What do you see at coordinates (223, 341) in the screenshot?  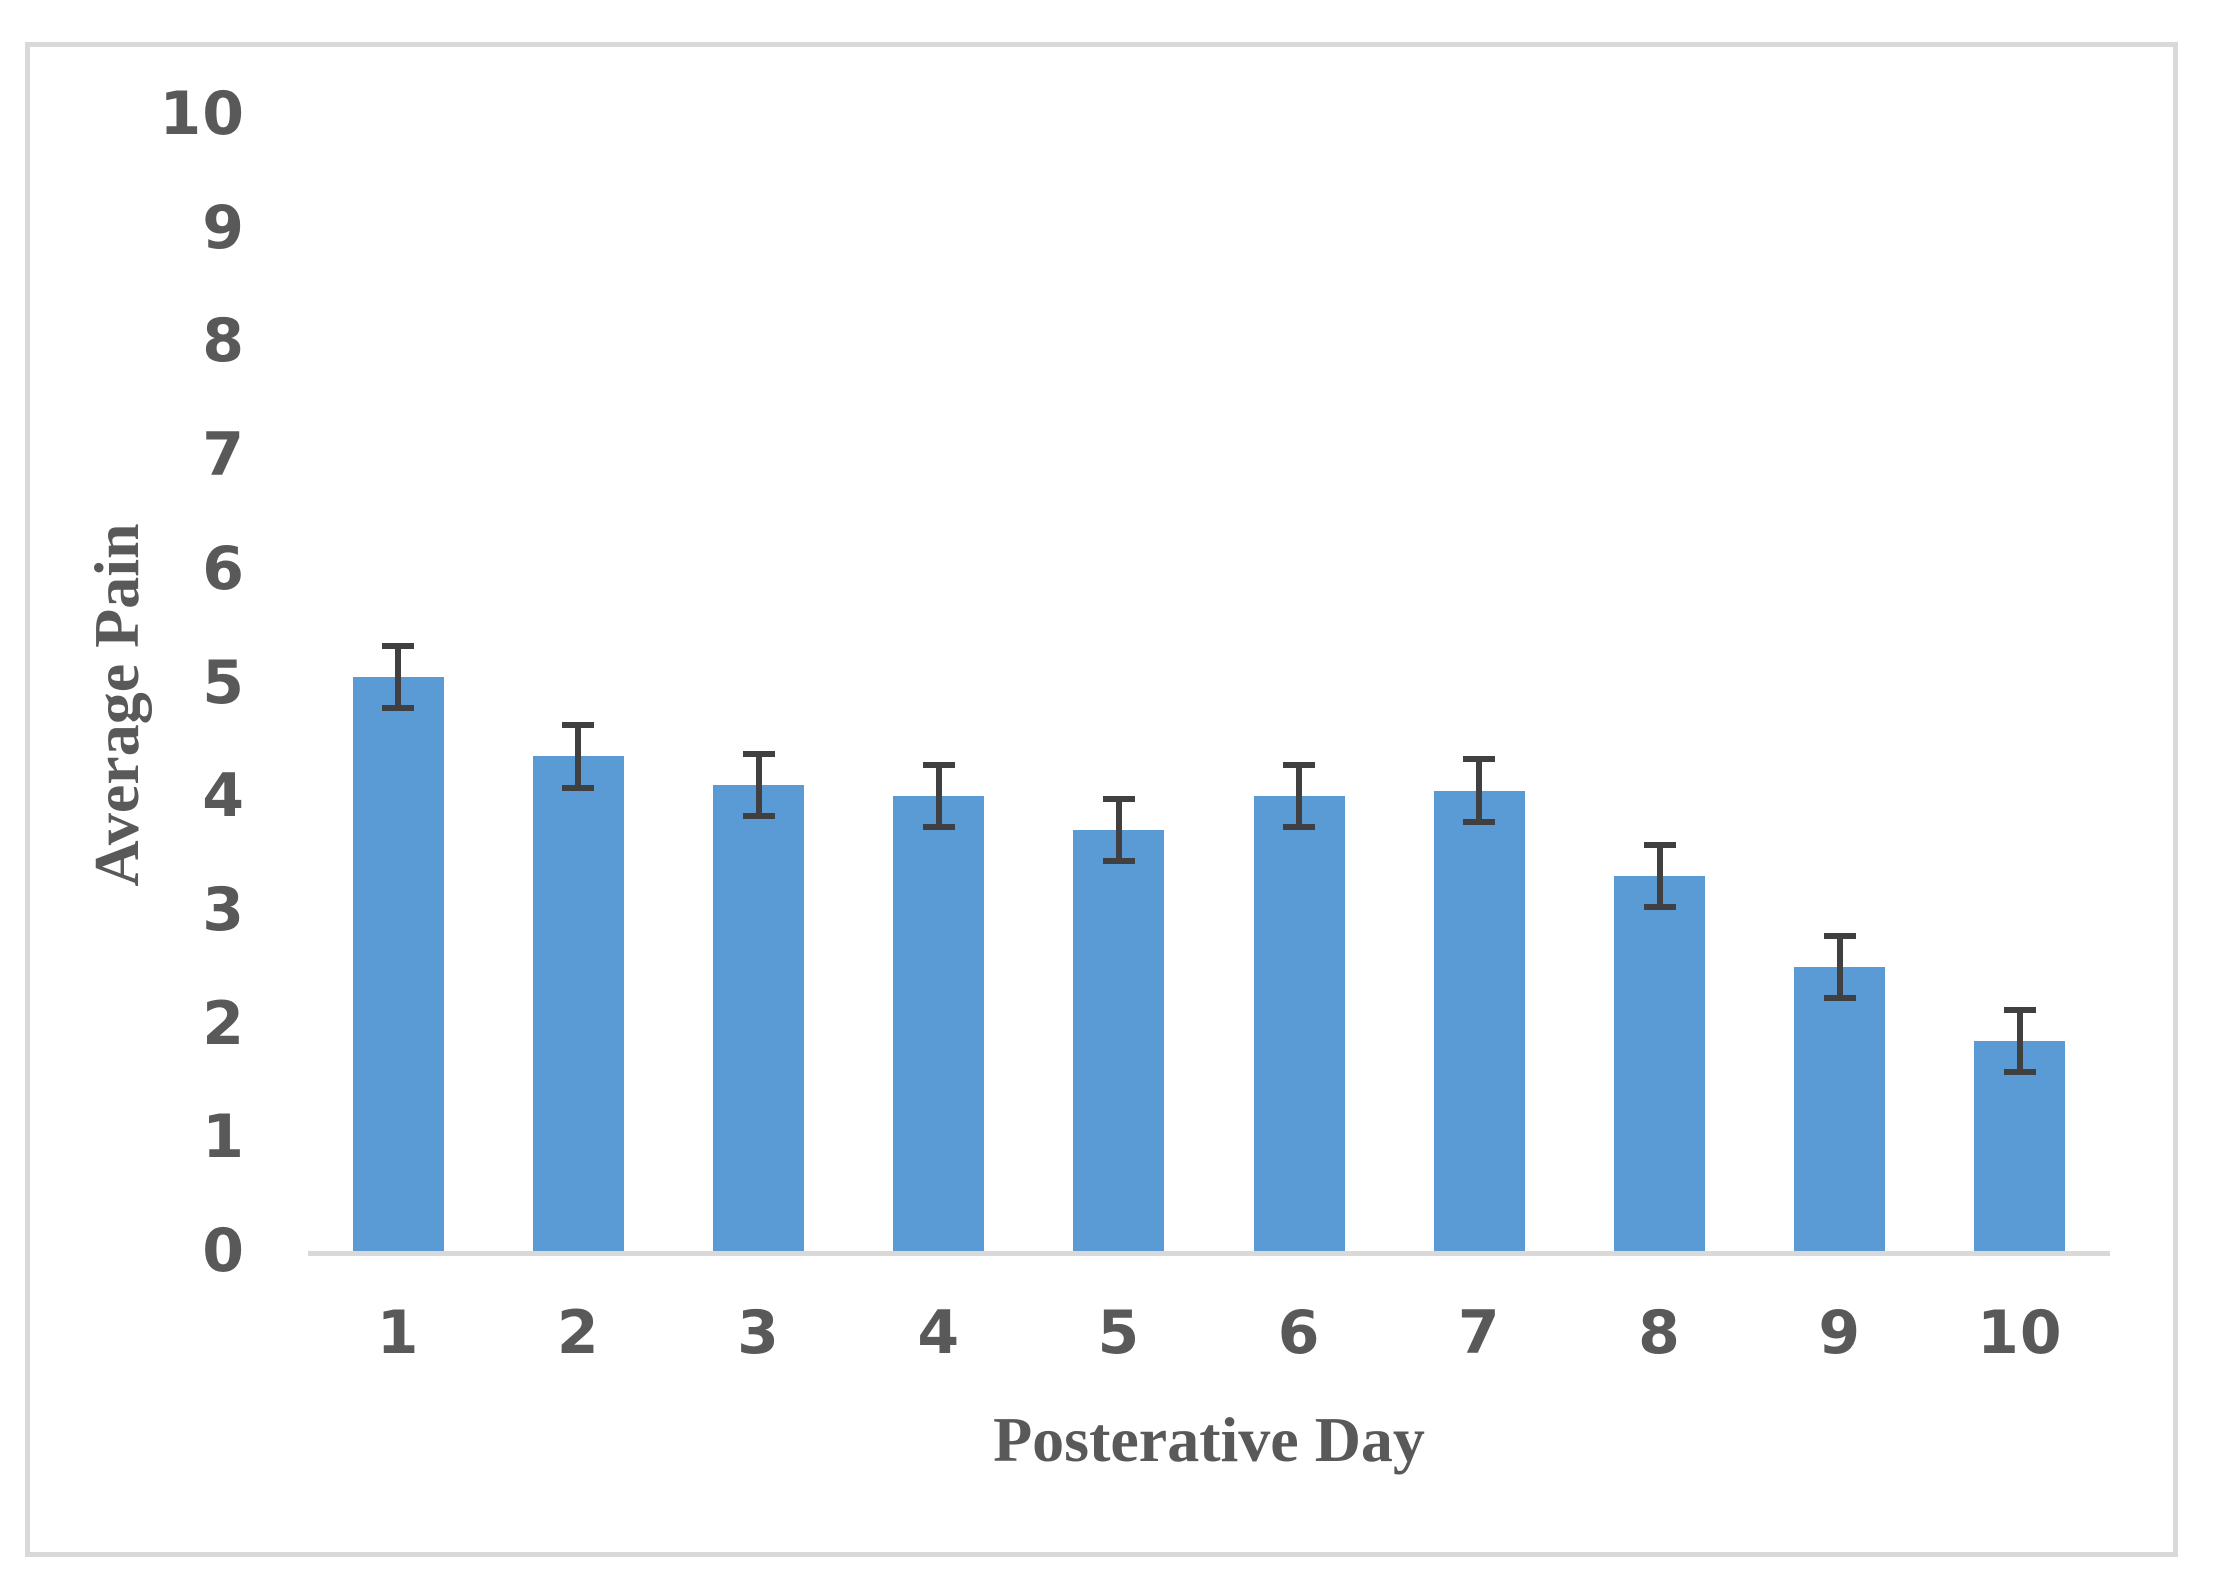 I see `y-tick-label: 8` at bounding box center [223, 341].